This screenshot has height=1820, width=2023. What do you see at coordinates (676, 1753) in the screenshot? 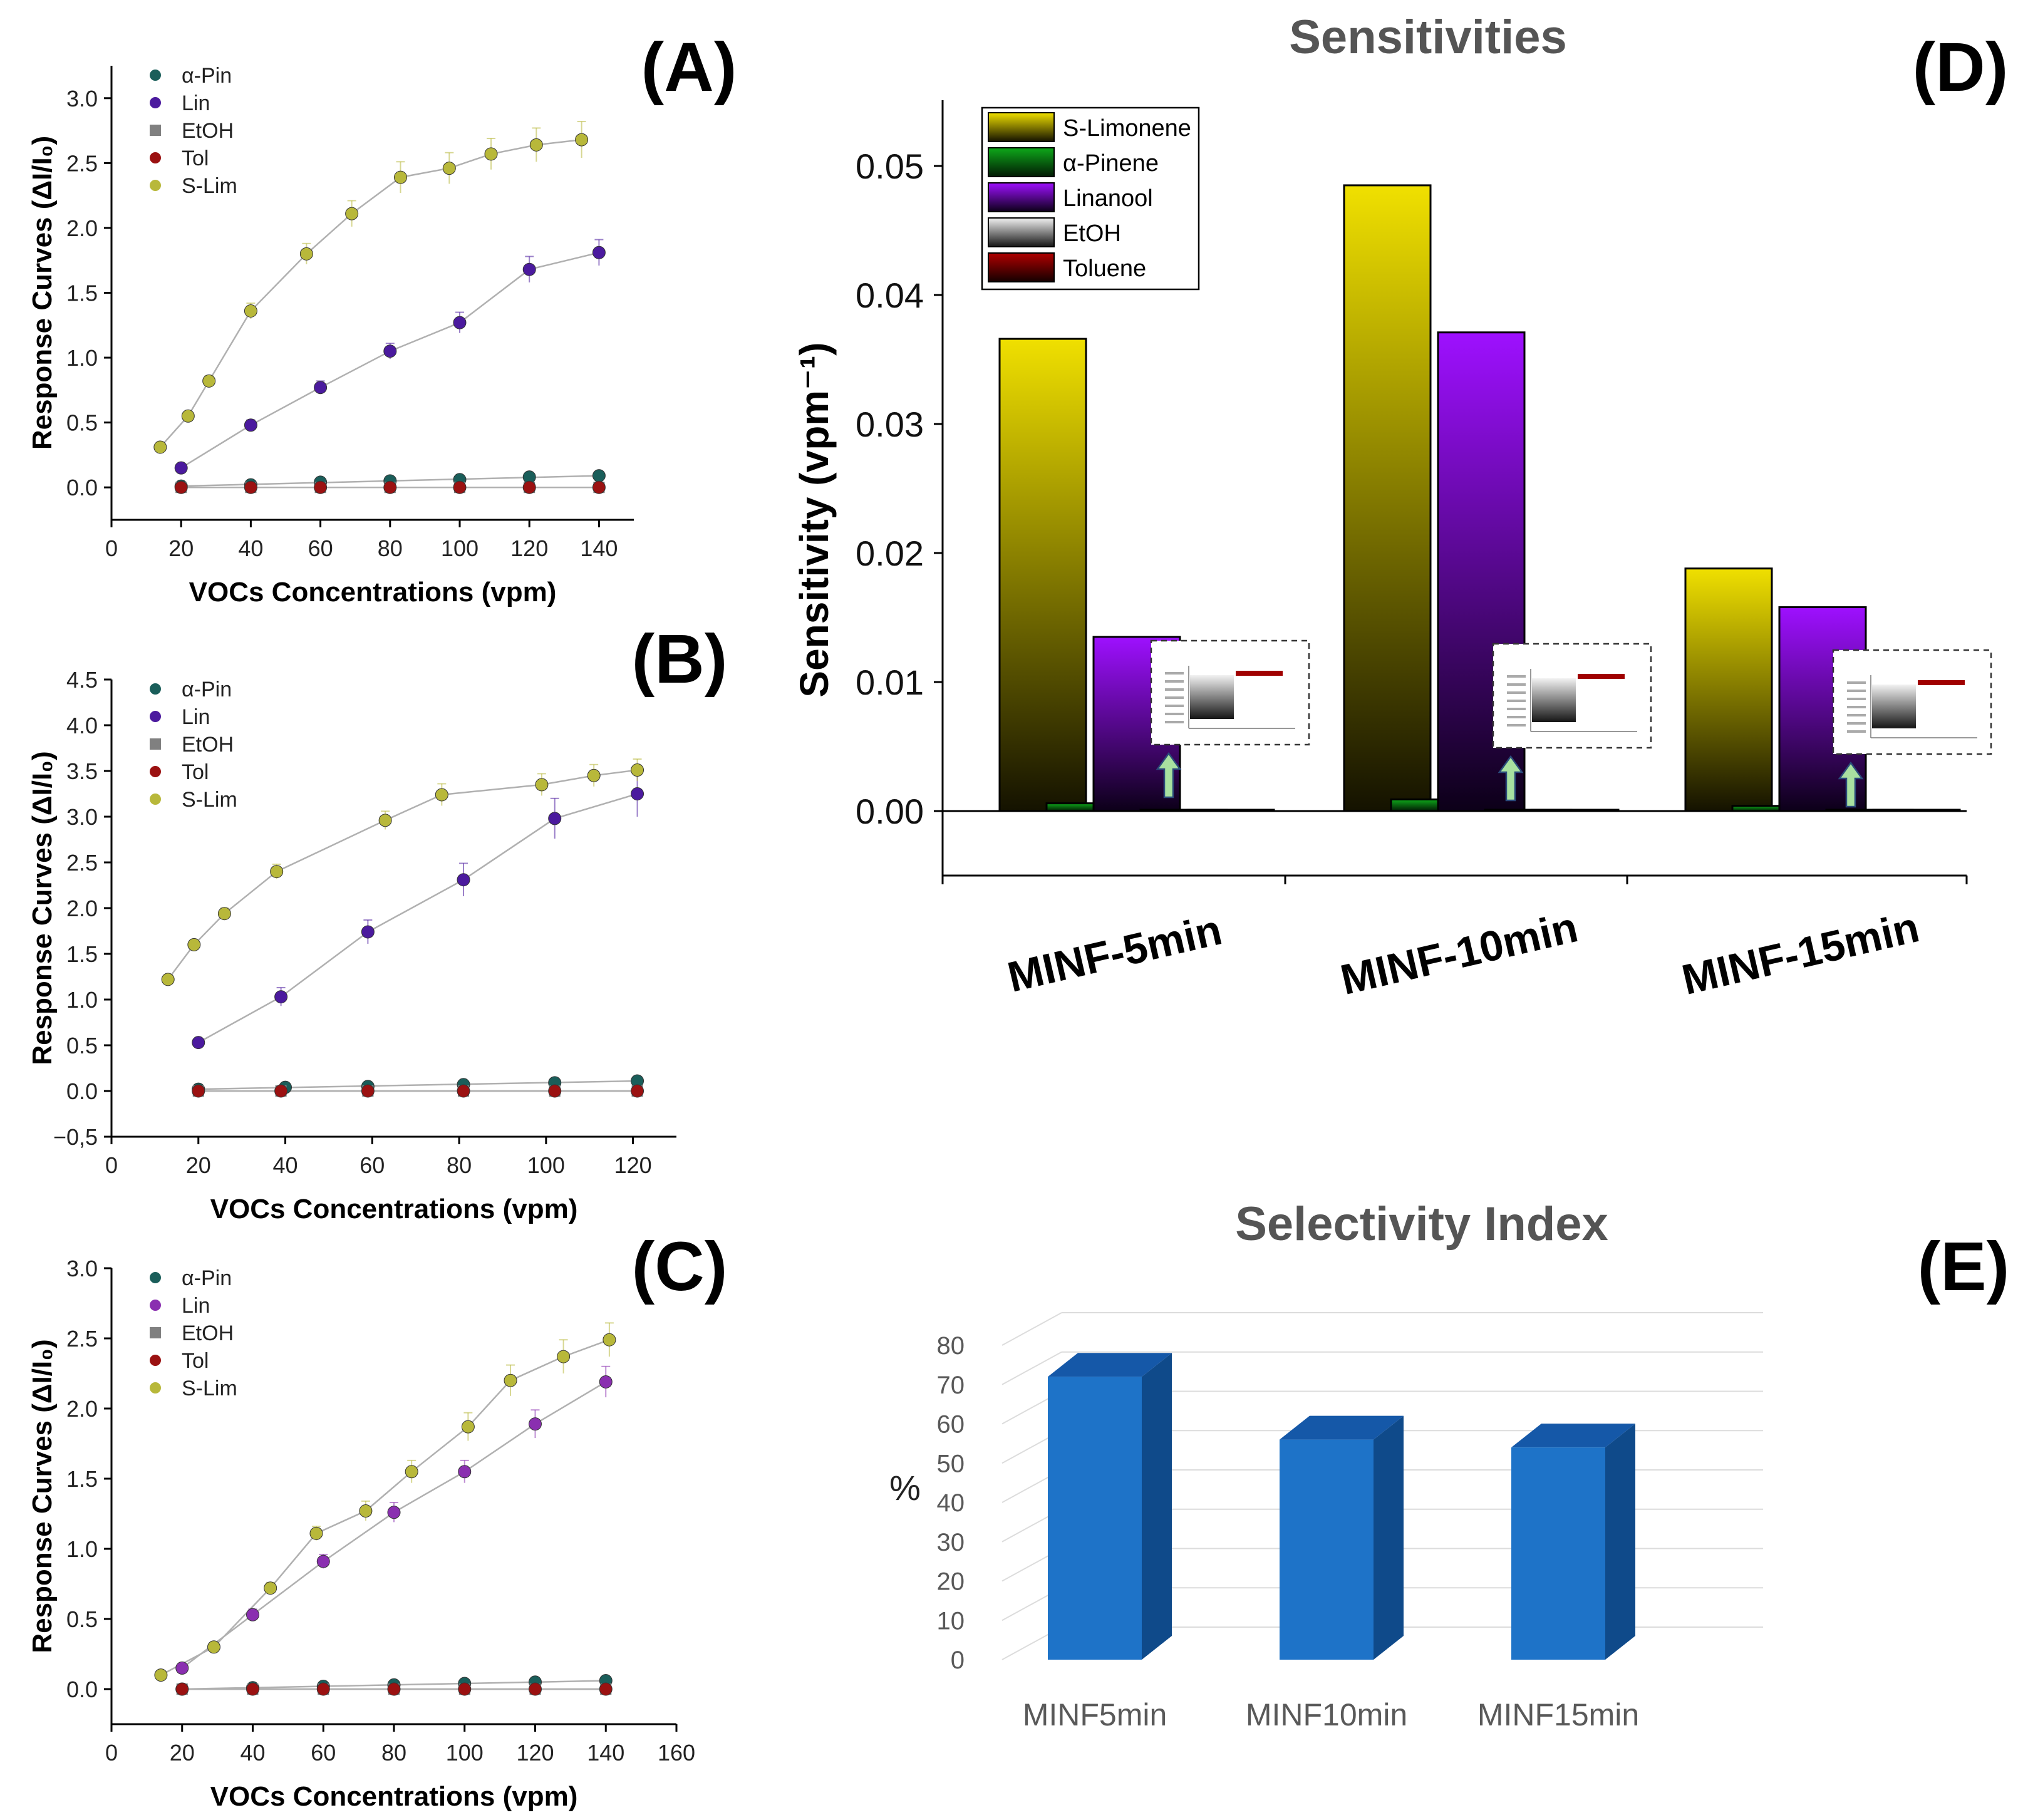
I see `x-tick-label: 160` at bounding box center [676, 1753].